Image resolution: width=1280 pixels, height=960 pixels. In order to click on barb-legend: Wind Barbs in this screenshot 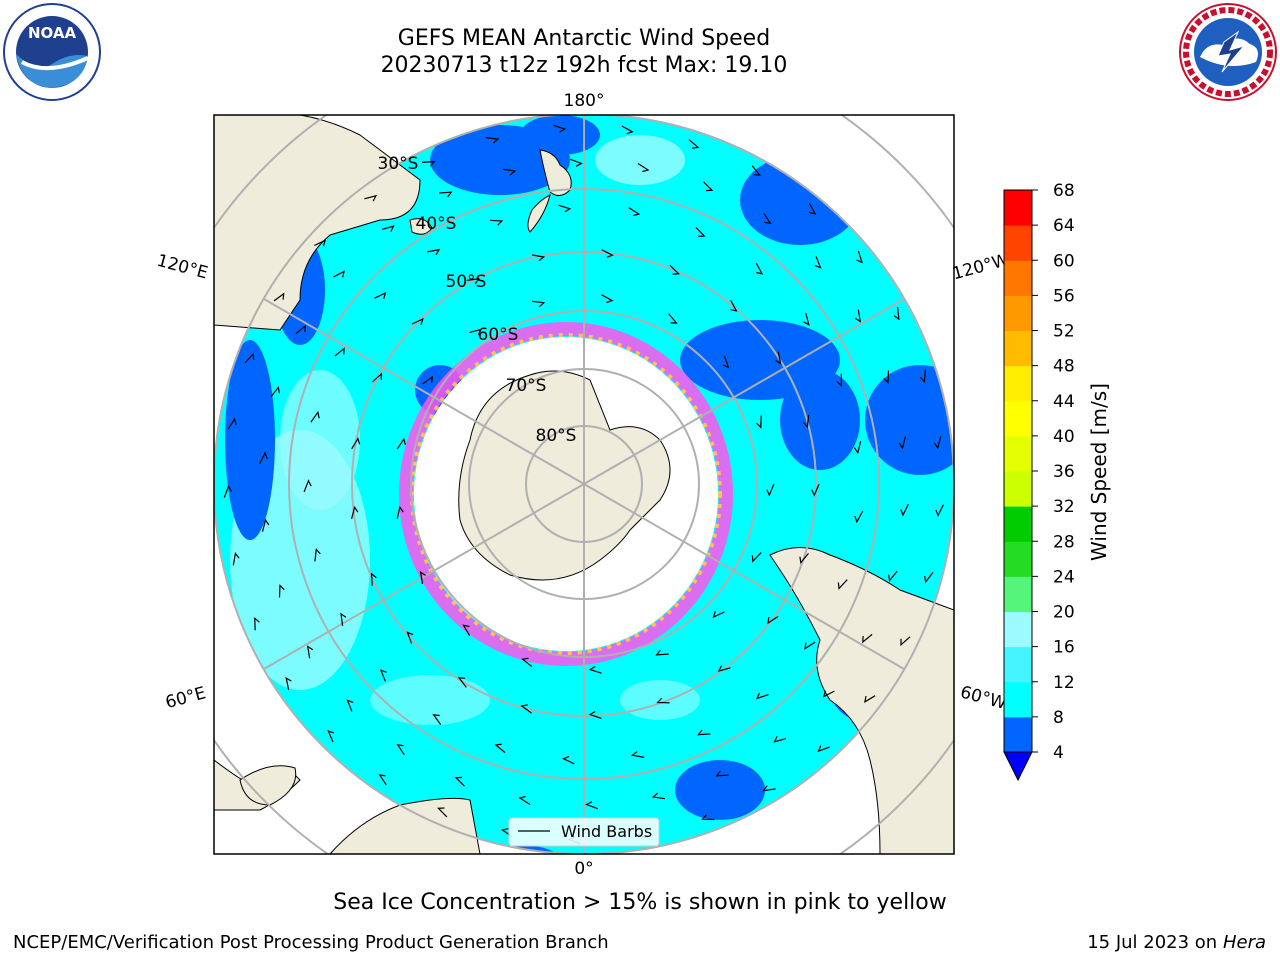, I will do `click(584, 832)`.